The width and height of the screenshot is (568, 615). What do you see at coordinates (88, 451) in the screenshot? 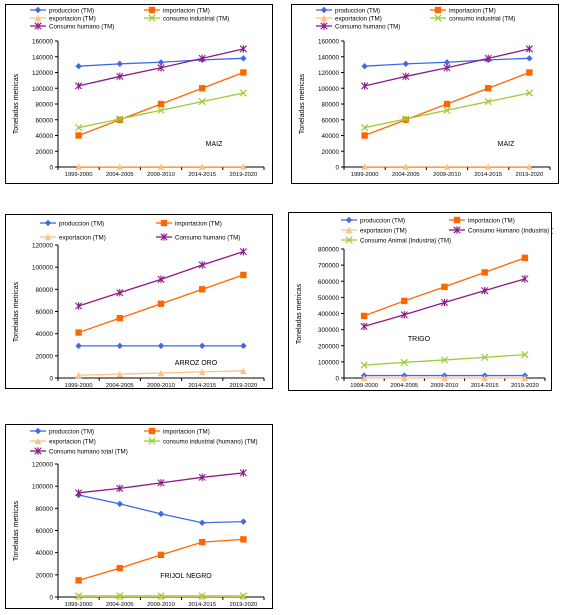
I see `legend-label: Consumo humano total (TM)` at bounding box center [88, 451].